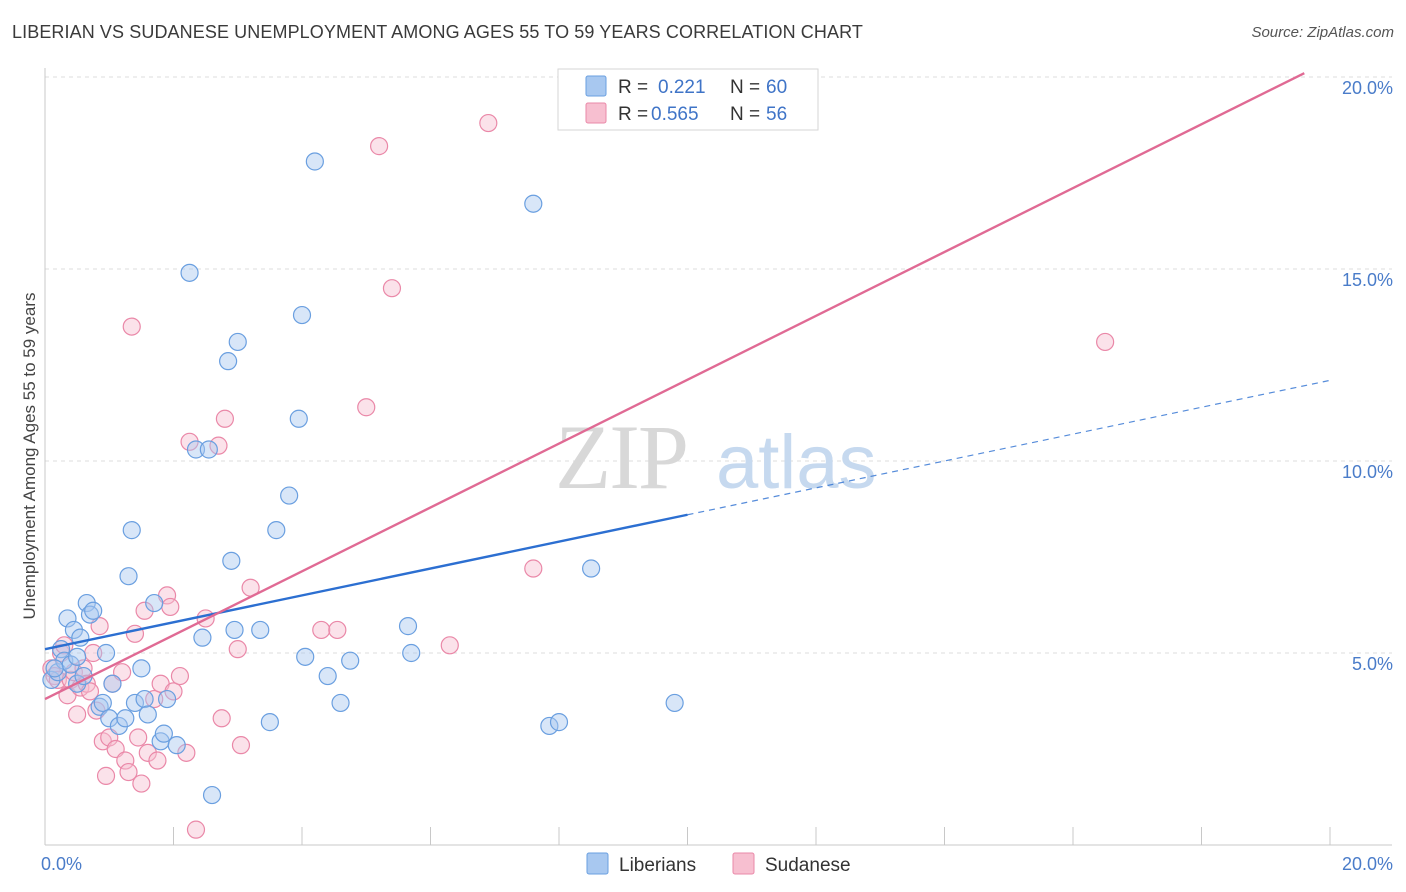  Describe the element at coordinates (718, 864) in the screenshot. I see `bottom-legend: Liberians Sudanese` at that location.